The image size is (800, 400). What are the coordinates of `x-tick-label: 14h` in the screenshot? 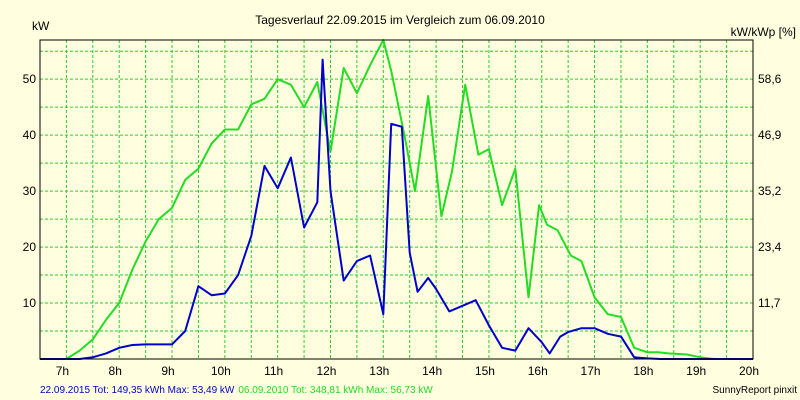 It's located at (432, 371).